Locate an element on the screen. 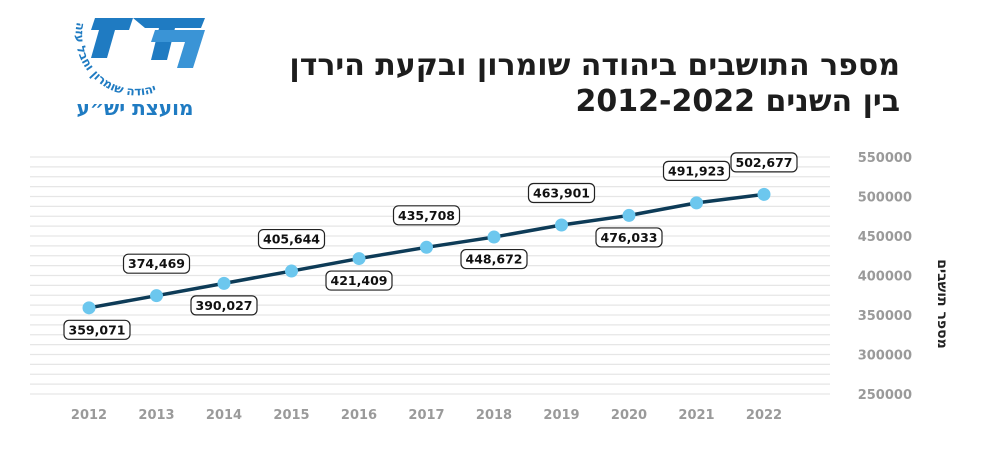 The height and width of the screenshot is (458, 1000). data-label: 435,708 is located at coordinates (426, 215).